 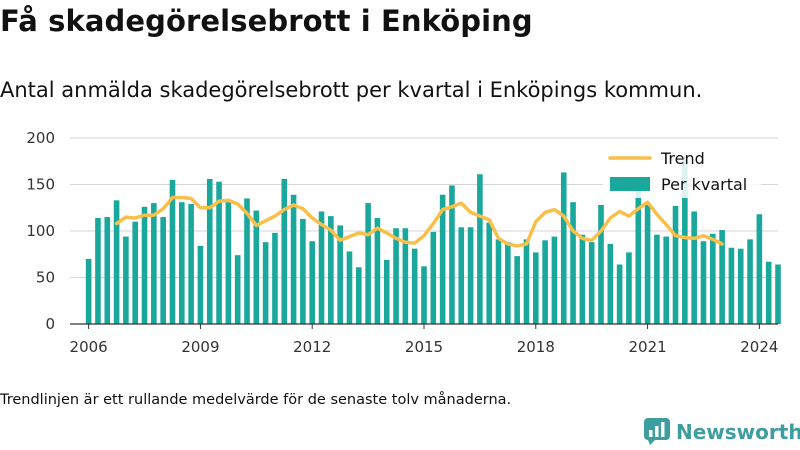 I want to click on legend-bar-label: Per kvartal, so click(x=704, y=184).